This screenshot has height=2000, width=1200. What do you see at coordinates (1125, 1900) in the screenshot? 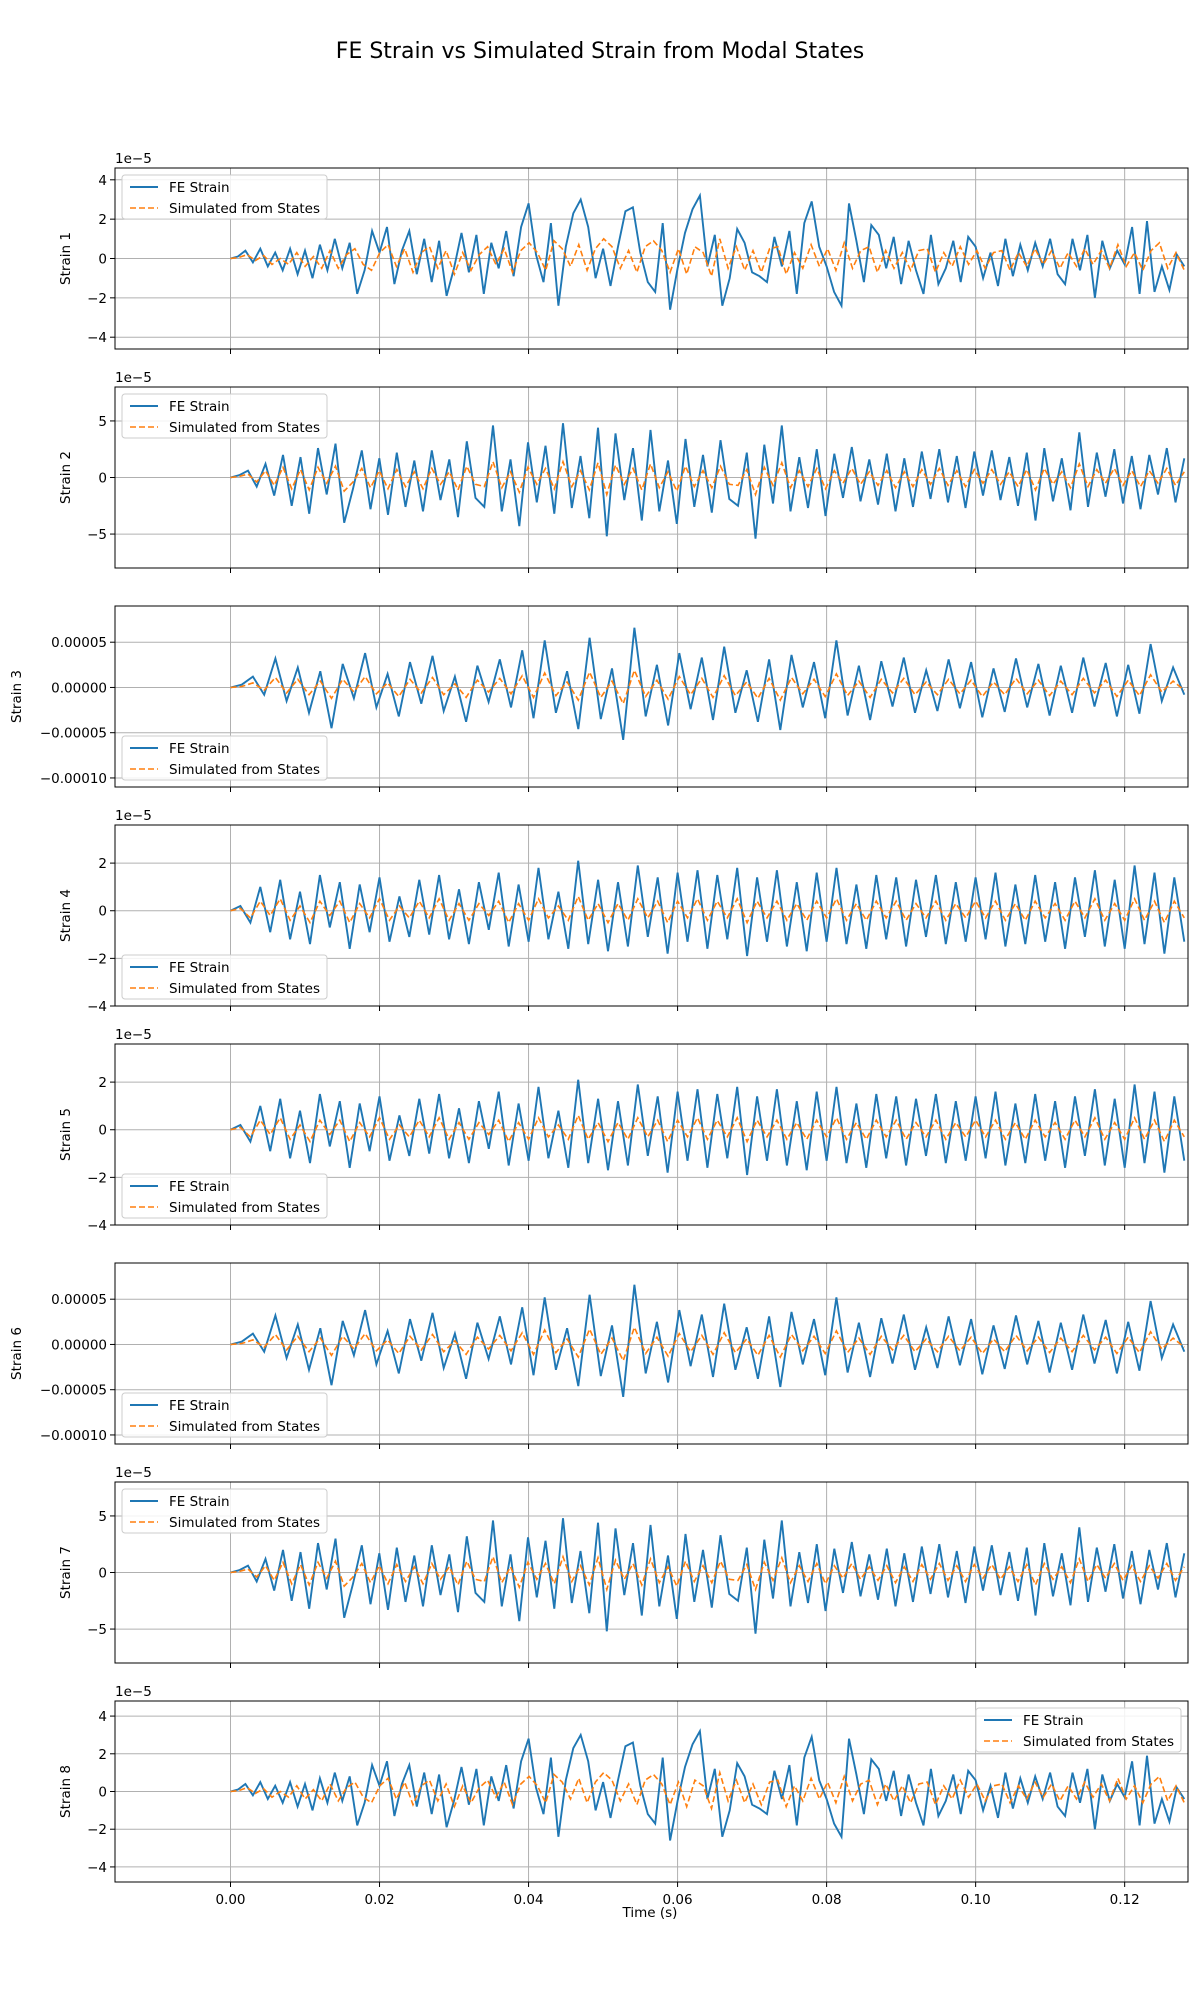
I see `x-tick-label: 0.12` at bounding box center [1125, 1900].